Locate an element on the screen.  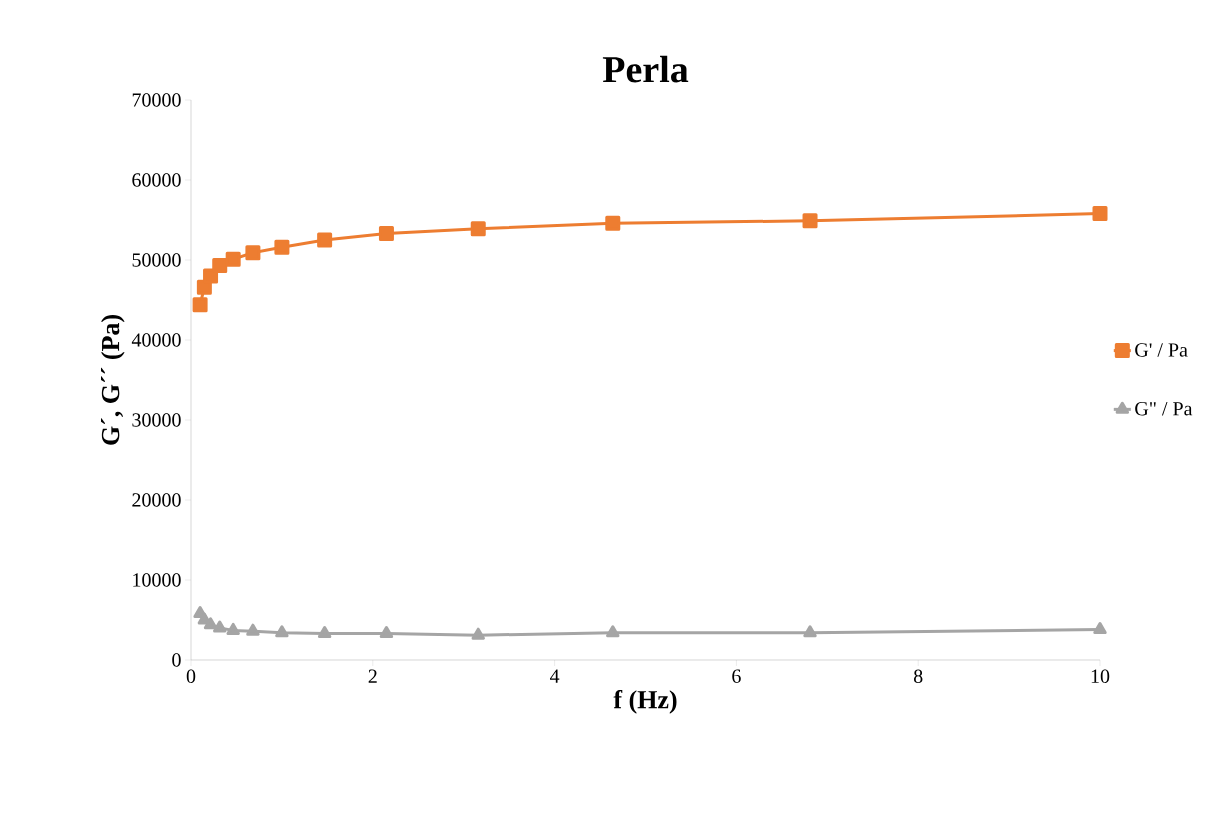
y-tick-label: 50000 is located at coordinates (156, 260).